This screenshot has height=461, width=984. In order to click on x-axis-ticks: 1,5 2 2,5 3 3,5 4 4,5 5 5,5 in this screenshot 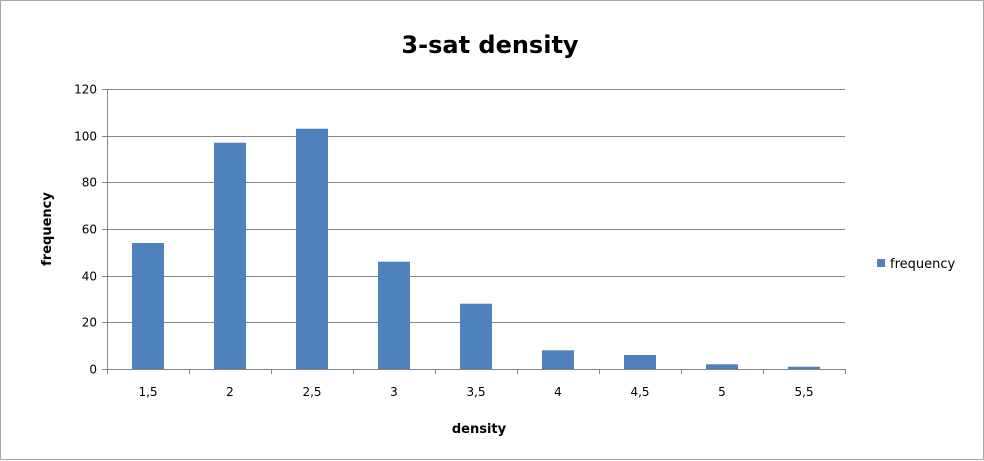, I will do `click(476, 384)`.